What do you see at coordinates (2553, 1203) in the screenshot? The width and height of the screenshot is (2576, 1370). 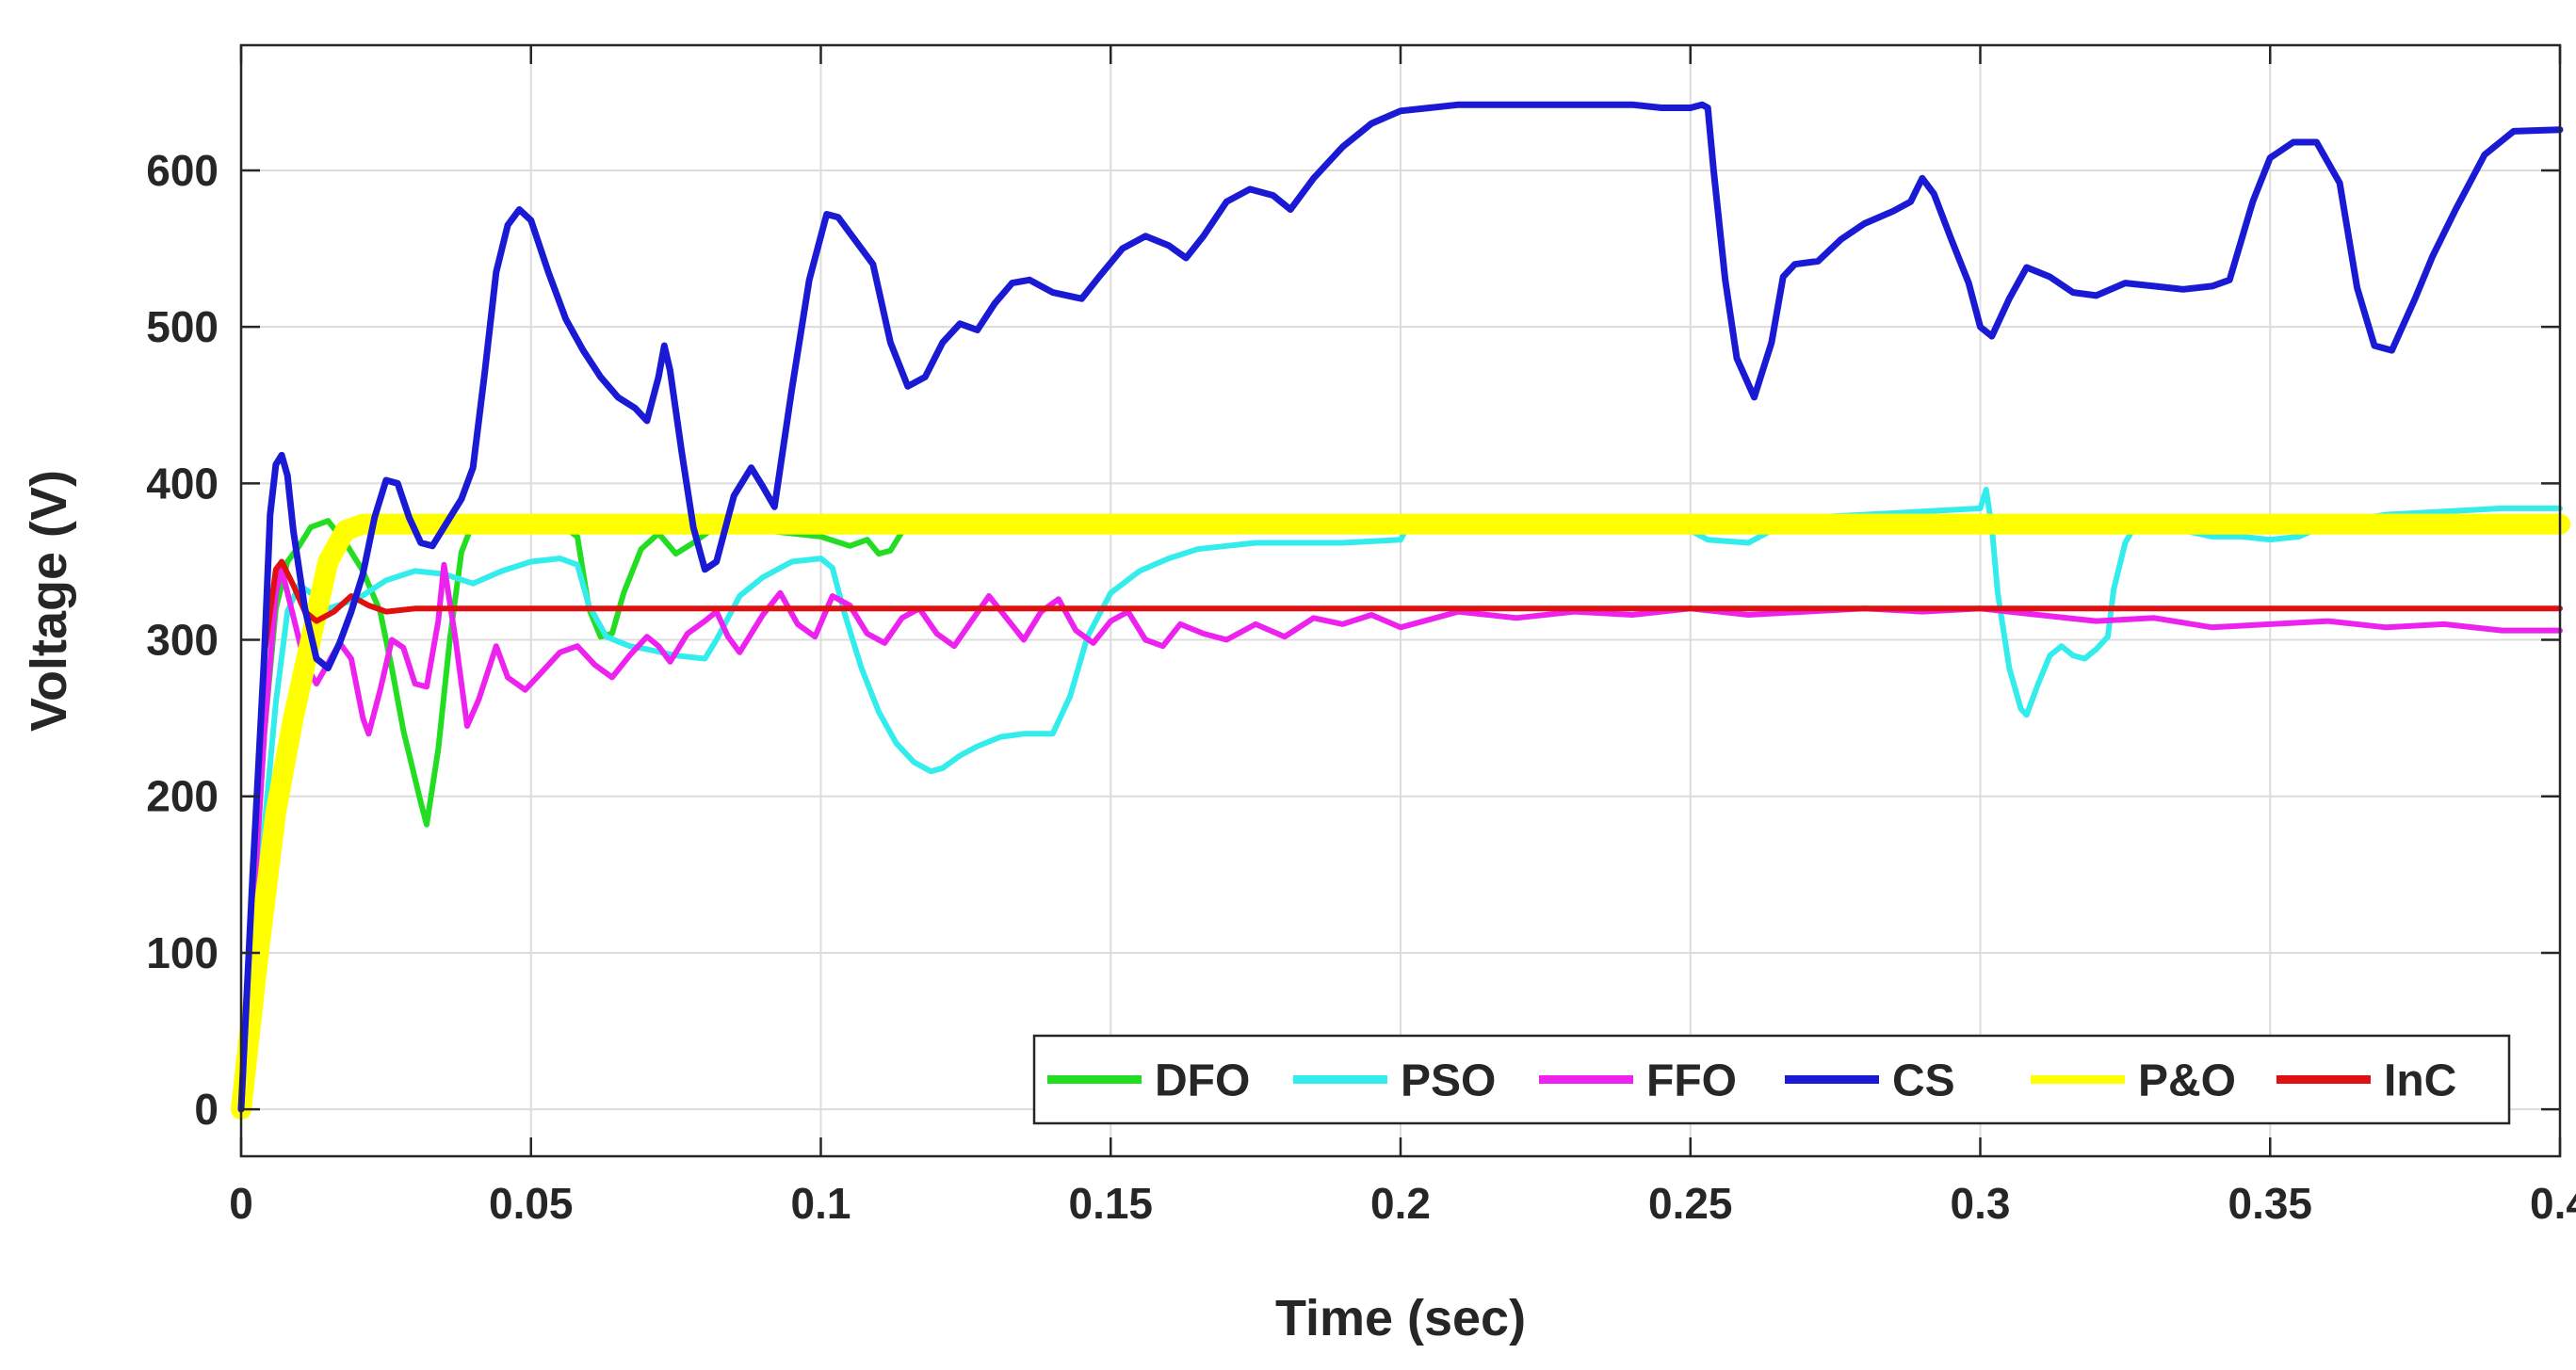 I see `x-tick-label: 0.4` at bounding box center [2553, 1203].